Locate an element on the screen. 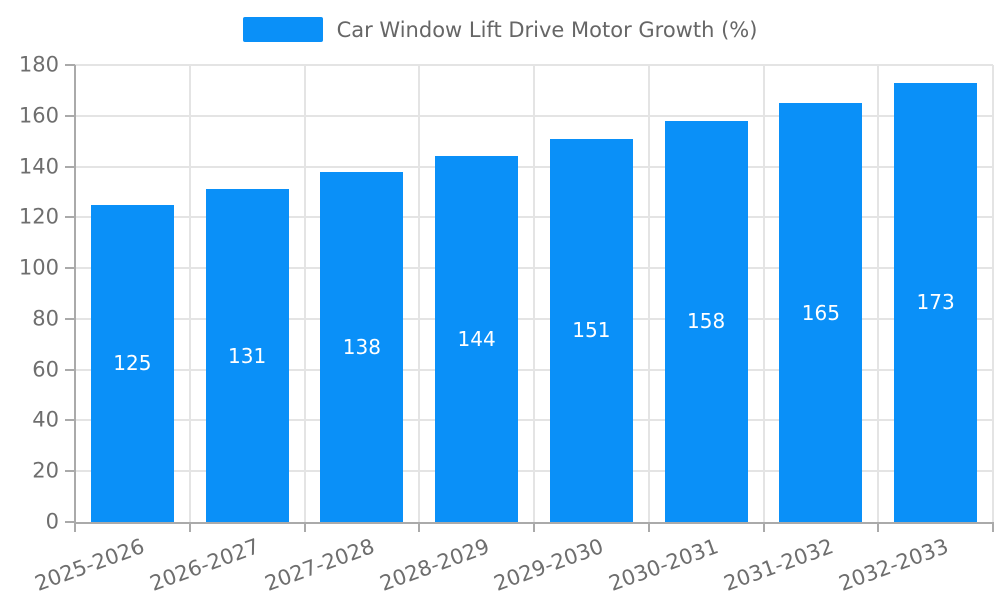  bar-2027-2028: 138 is located at coordinates (362, 346).